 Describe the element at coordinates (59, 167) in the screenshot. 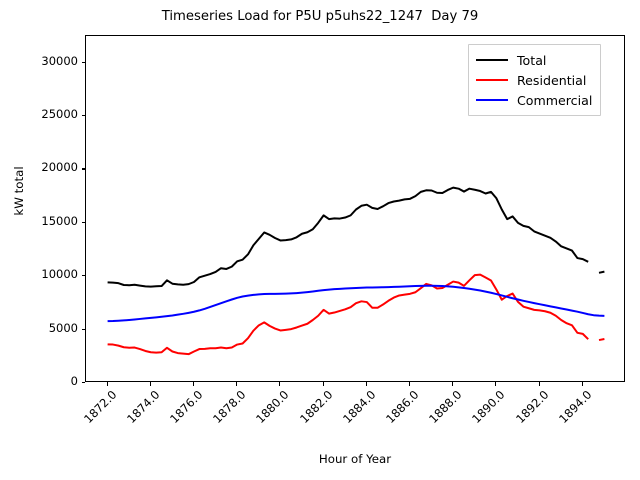

I see `y-tick-label: 20000` at that location.